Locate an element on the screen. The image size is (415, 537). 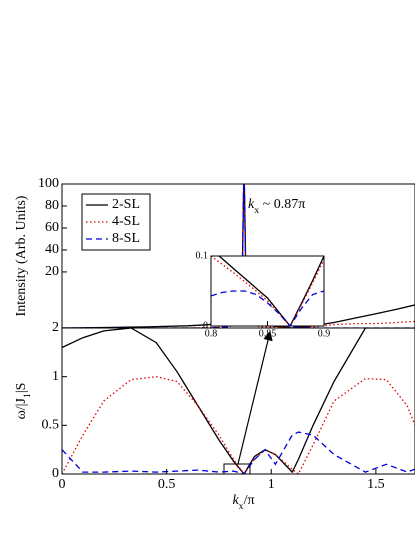
x-tick-label: 1 is located at coordinates (271, 484).